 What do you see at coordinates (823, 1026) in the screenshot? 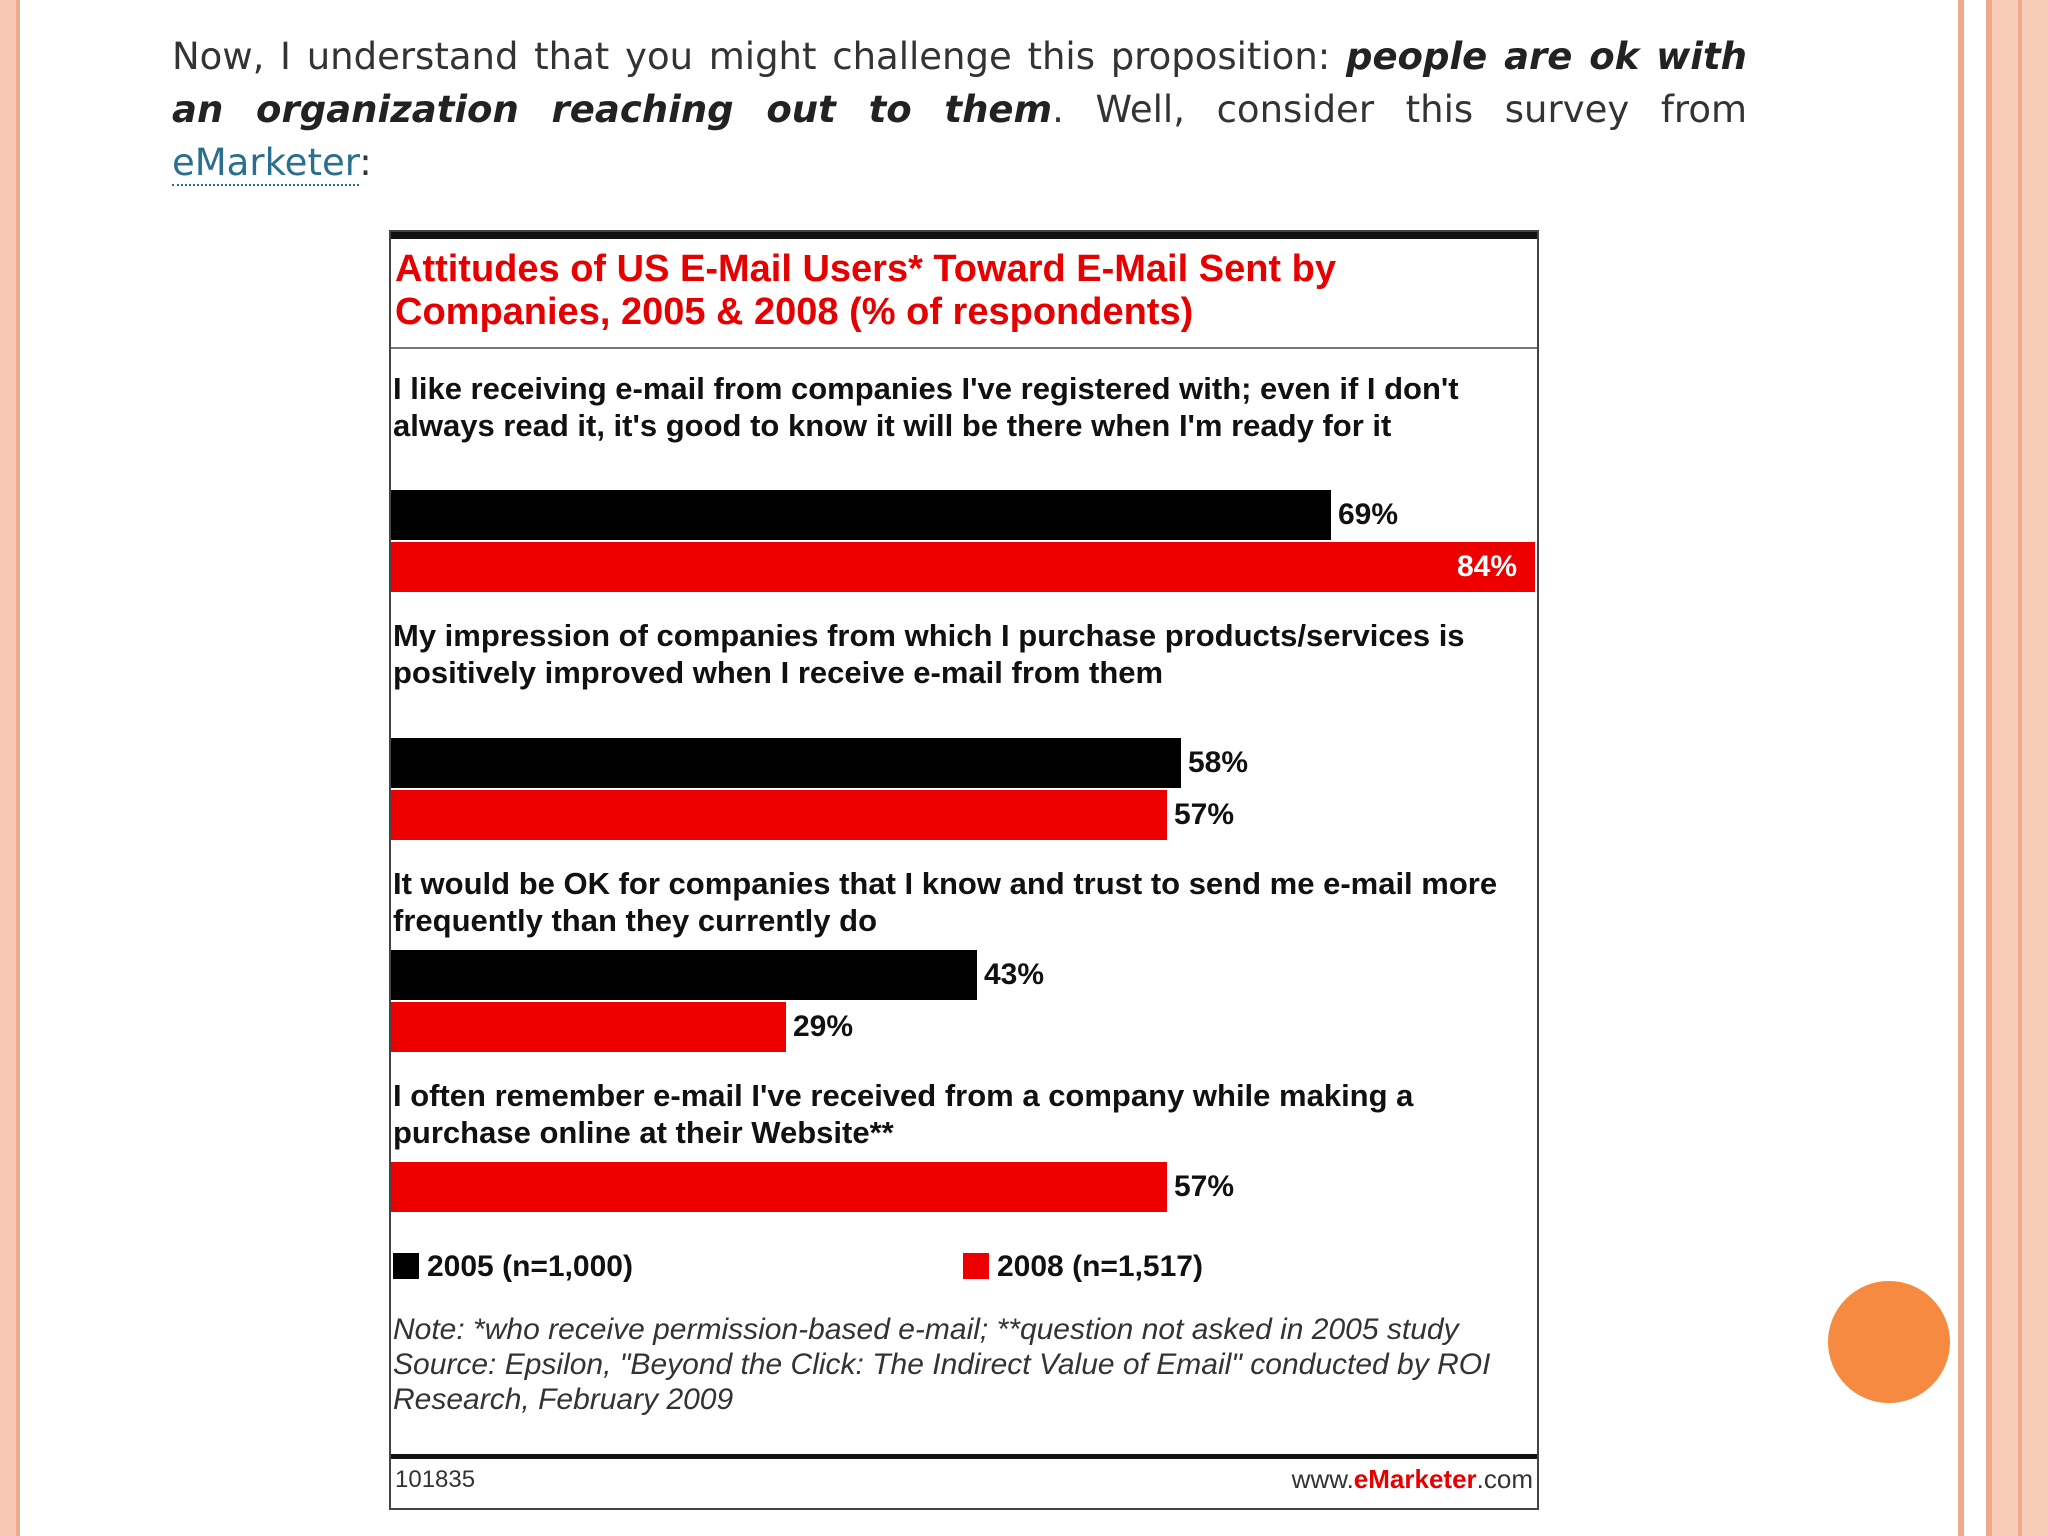
I see `bar-value-label: 29%` at bounding box center [823, 1026].